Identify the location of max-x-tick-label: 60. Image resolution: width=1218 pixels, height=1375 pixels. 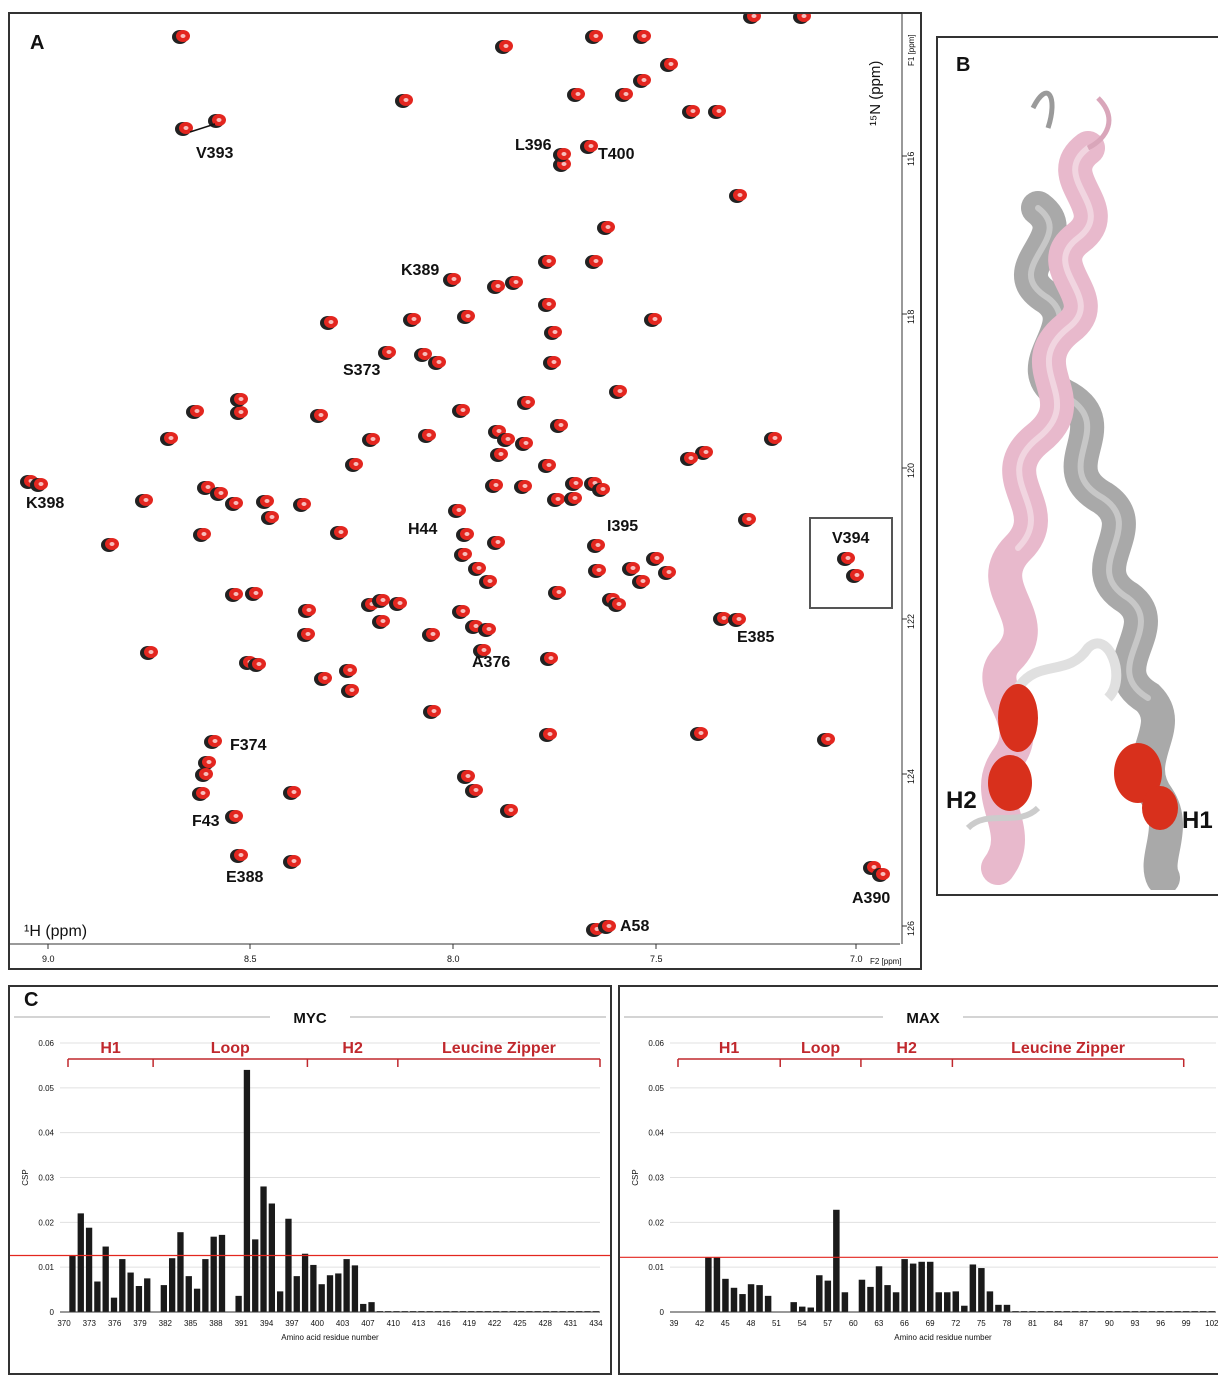
(853, 1323).